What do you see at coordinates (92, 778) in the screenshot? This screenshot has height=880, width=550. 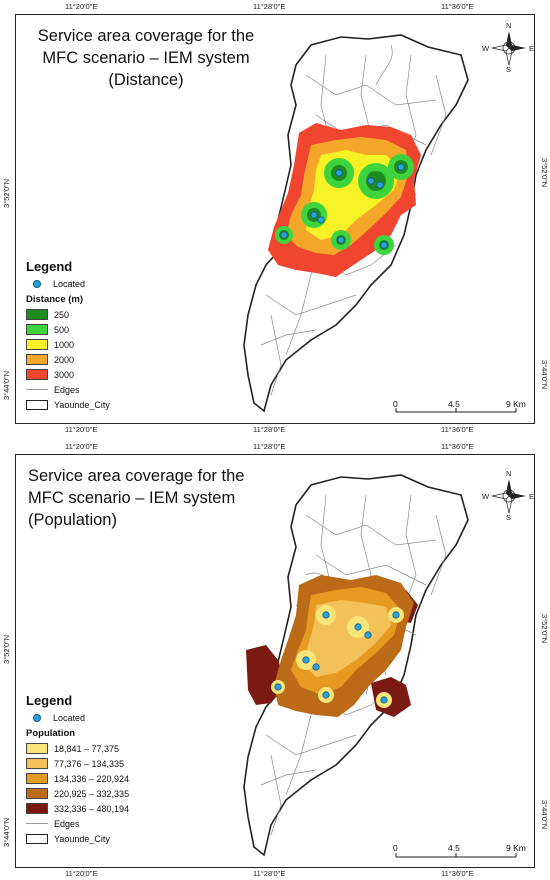 I see `legend-class-label: 134,336 – 220,924` at bounding box center [92, 778].